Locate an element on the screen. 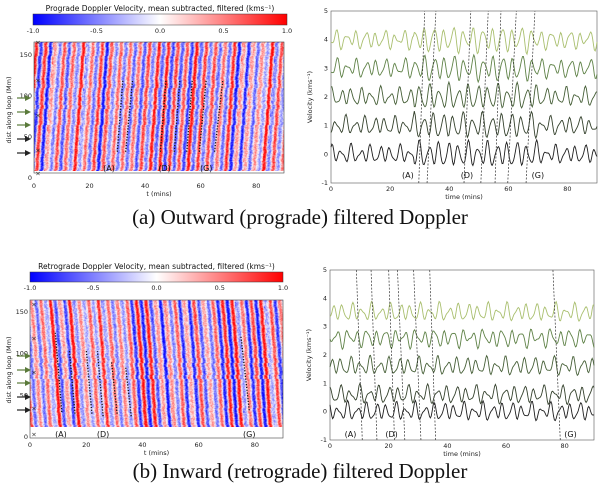 Image resolution: width=600 pixels, height=493 pixels. y-tick-label: 3 is located at coordinates (325, 327).